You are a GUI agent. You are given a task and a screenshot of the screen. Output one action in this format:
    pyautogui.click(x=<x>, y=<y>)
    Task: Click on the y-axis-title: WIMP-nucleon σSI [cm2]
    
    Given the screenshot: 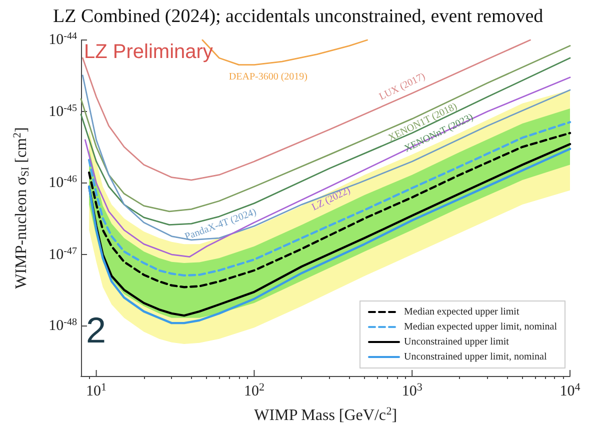 What is the action you would take?
    pyautogui.click(x=22, y=208)
    